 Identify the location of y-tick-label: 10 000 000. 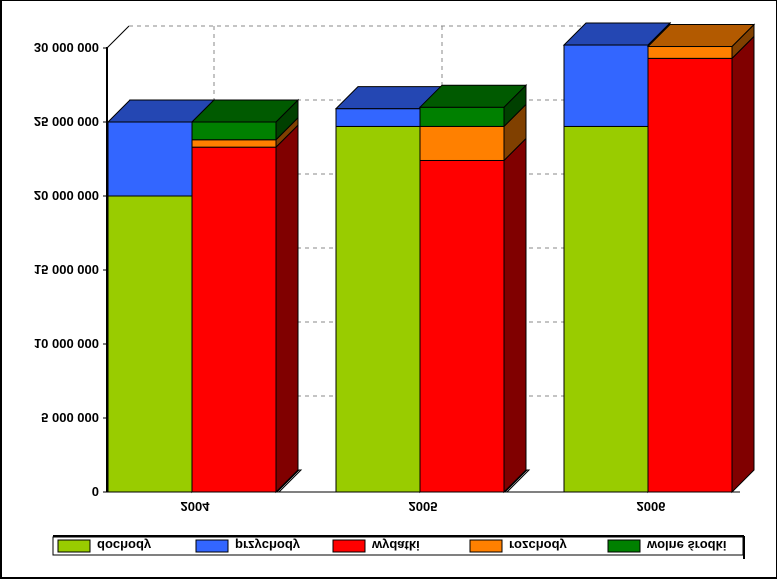
(66, 343).